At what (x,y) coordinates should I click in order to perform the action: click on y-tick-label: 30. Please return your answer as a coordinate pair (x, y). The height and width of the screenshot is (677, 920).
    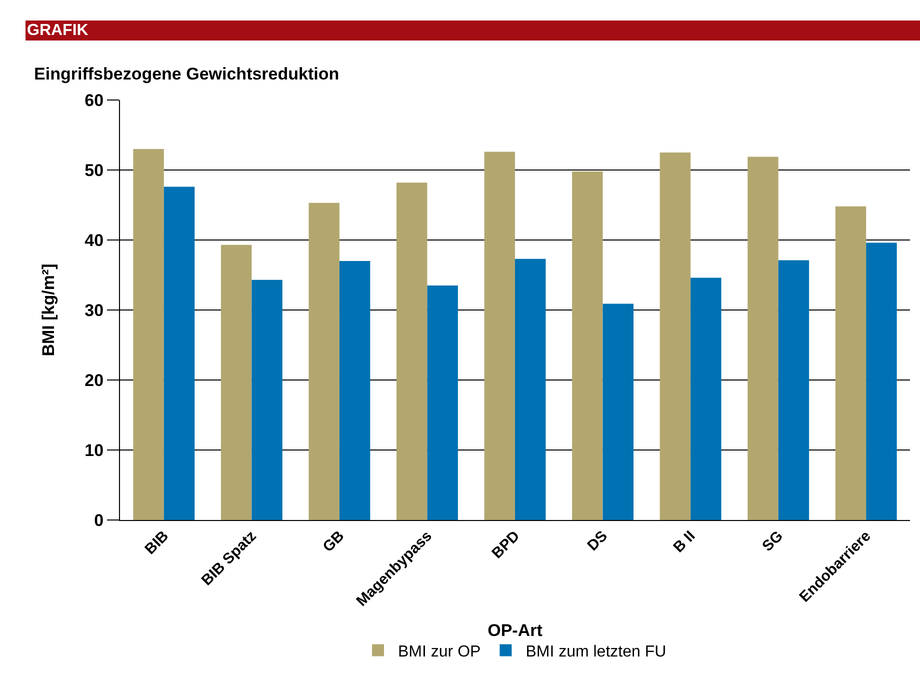
    Looking at the image, I should click on (94, 310).